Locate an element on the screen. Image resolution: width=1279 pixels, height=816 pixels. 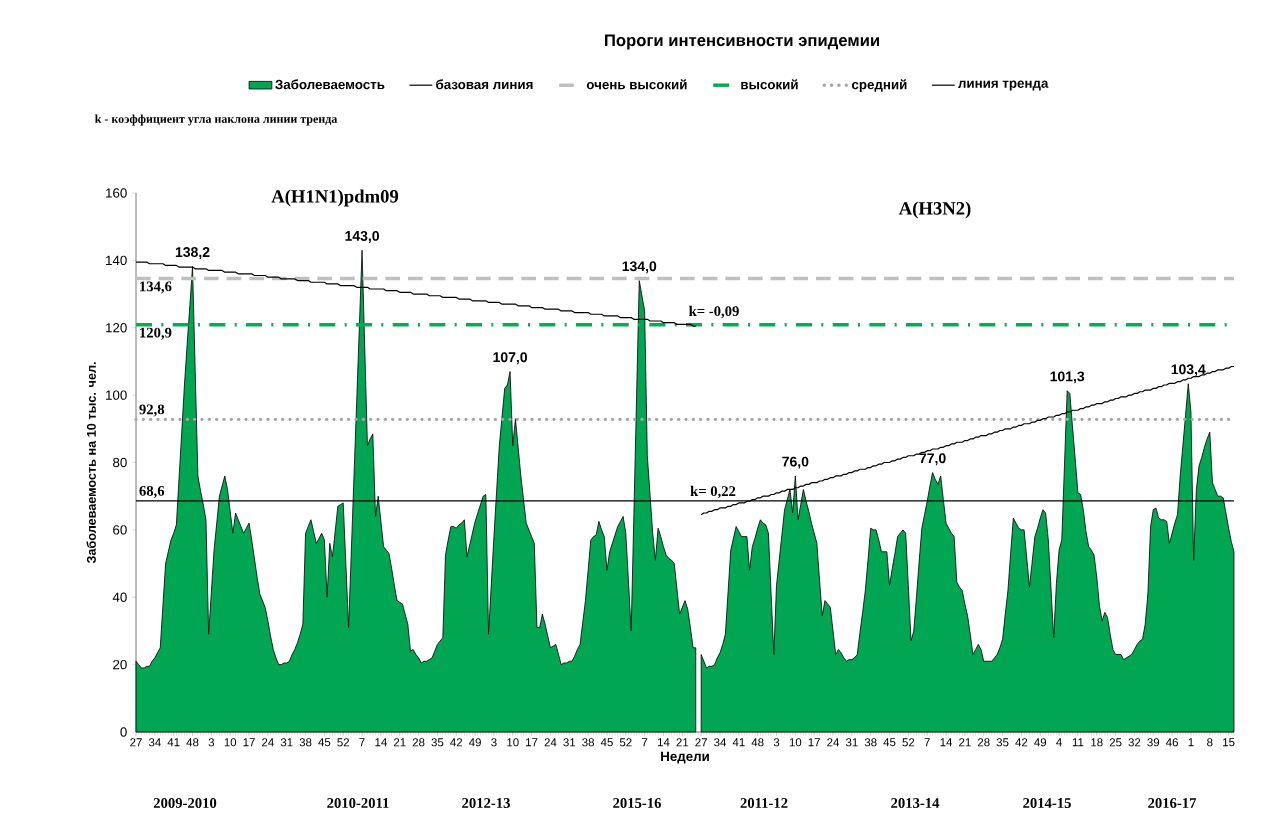
x-axis-title: Недели is located at coordinates (685, 757).